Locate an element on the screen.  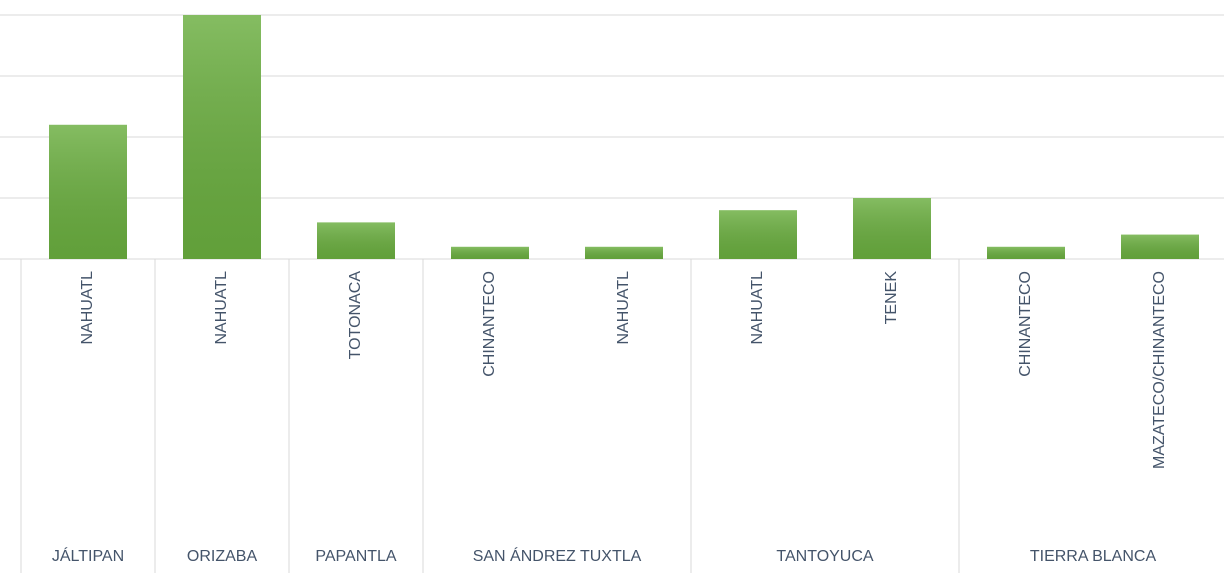
group-label: PAPANTLA is located at coordinates (356, 556).